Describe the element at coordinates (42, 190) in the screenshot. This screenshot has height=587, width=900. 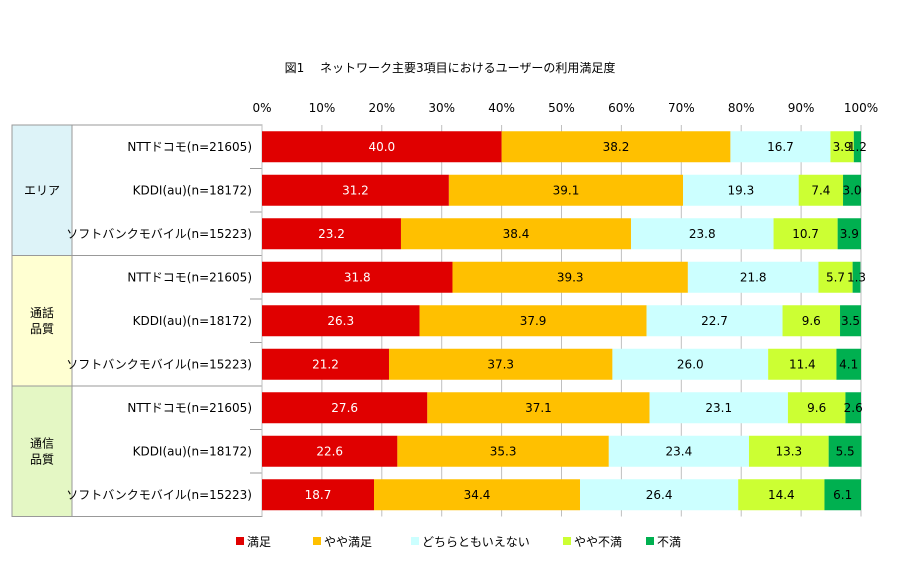
I see `group-label: エリア` at that location.